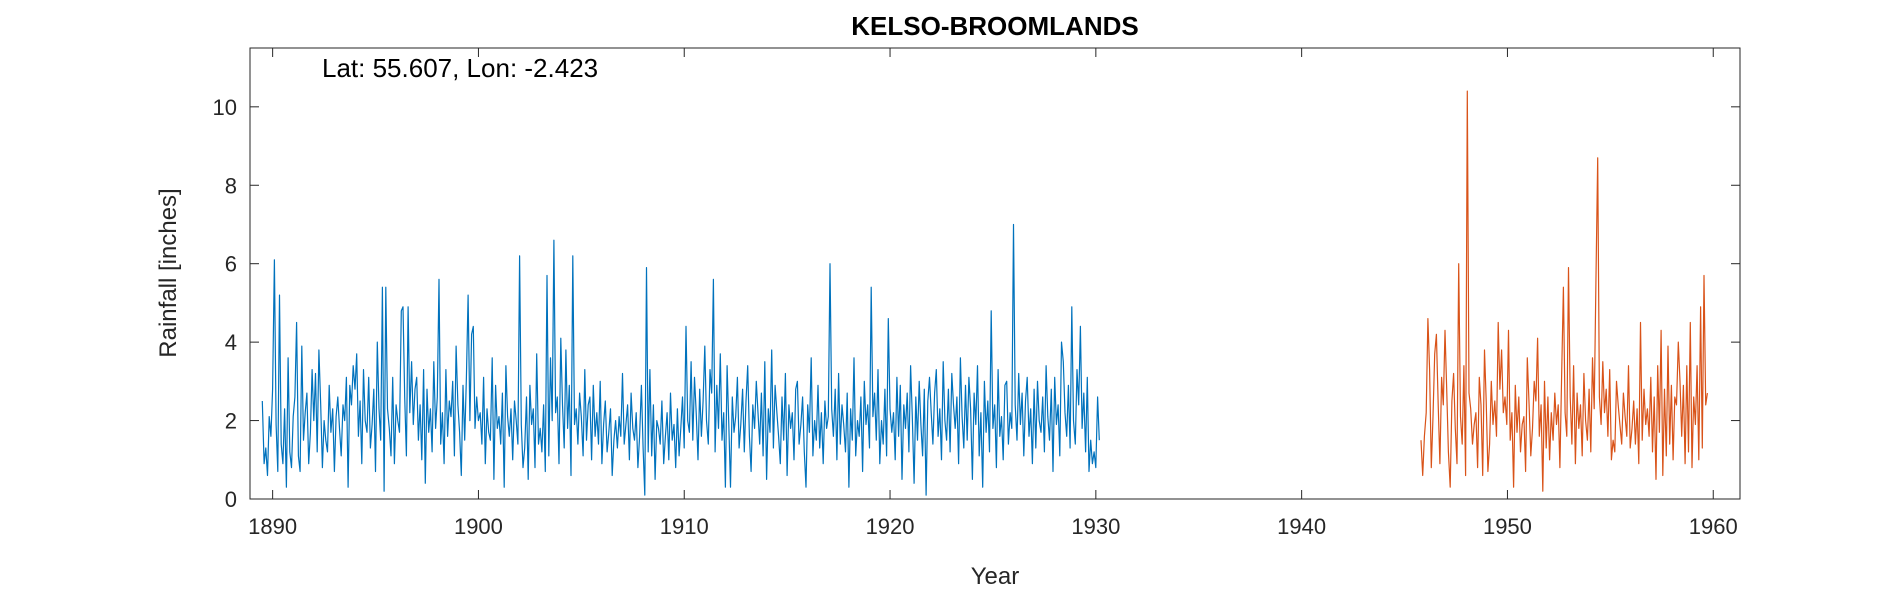 The image size is (1890, 591). What do you see at coordinates (272, 526) in the screenshot?
I see `x-tick-label: 1890` at bounding box center [272, 526].